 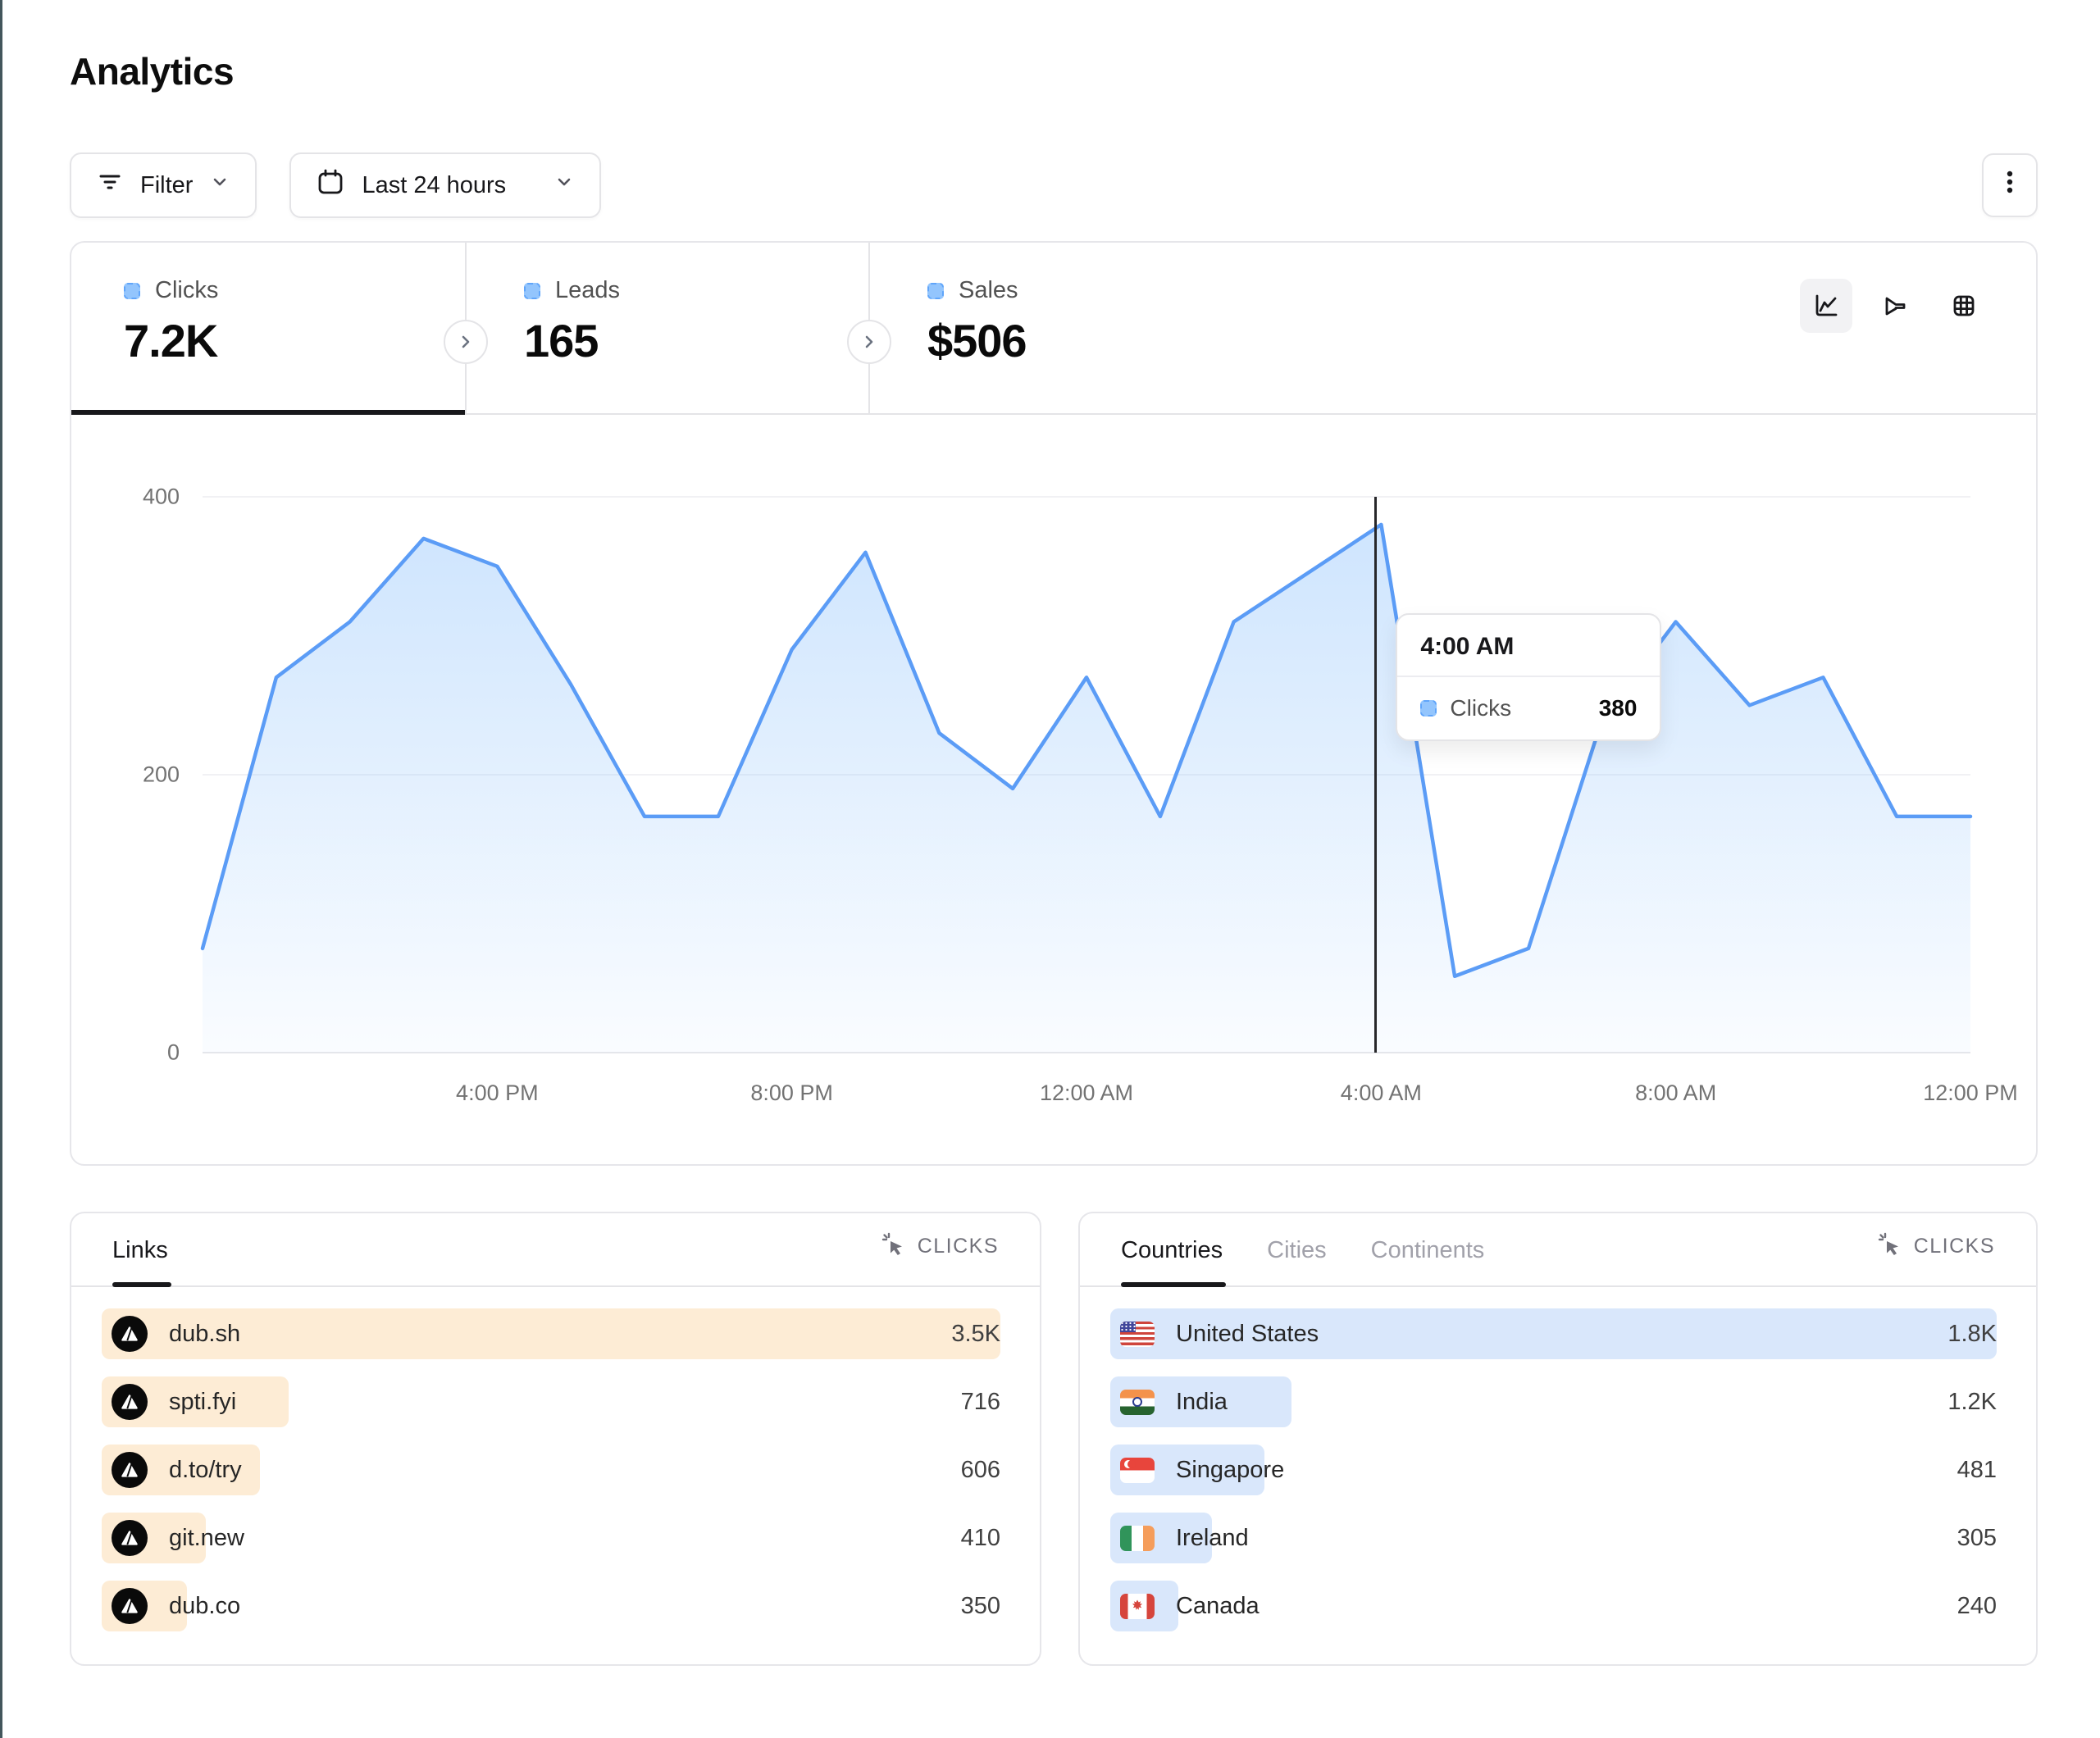 What do you see at coordinates (167, 184) in the screenshot?
I see `filter-button-label: Filter` at bounding box center [167, 184].